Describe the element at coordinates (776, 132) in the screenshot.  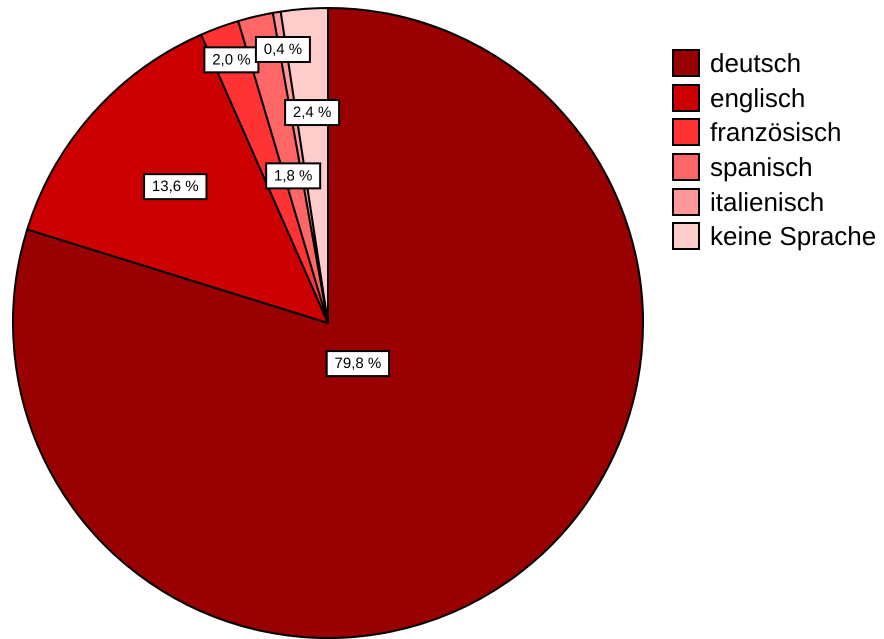
I see `legend-label: französisch` at that location.